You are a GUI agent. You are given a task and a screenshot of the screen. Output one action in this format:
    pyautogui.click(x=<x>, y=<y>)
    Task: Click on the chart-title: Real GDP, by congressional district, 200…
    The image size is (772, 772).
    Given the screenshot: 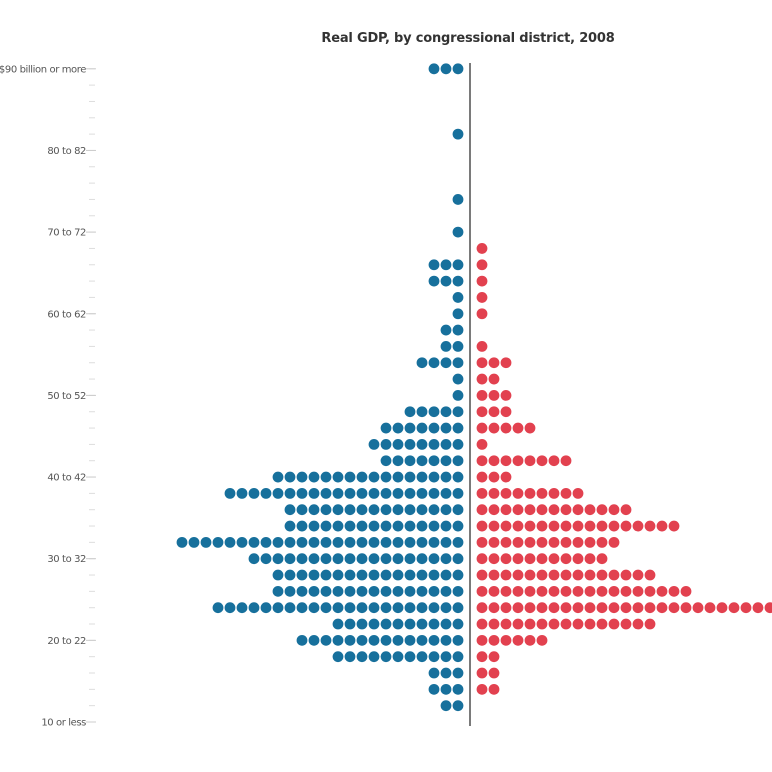 What is the action you would take?
    pyautogui.click(x=468, y=38)
    